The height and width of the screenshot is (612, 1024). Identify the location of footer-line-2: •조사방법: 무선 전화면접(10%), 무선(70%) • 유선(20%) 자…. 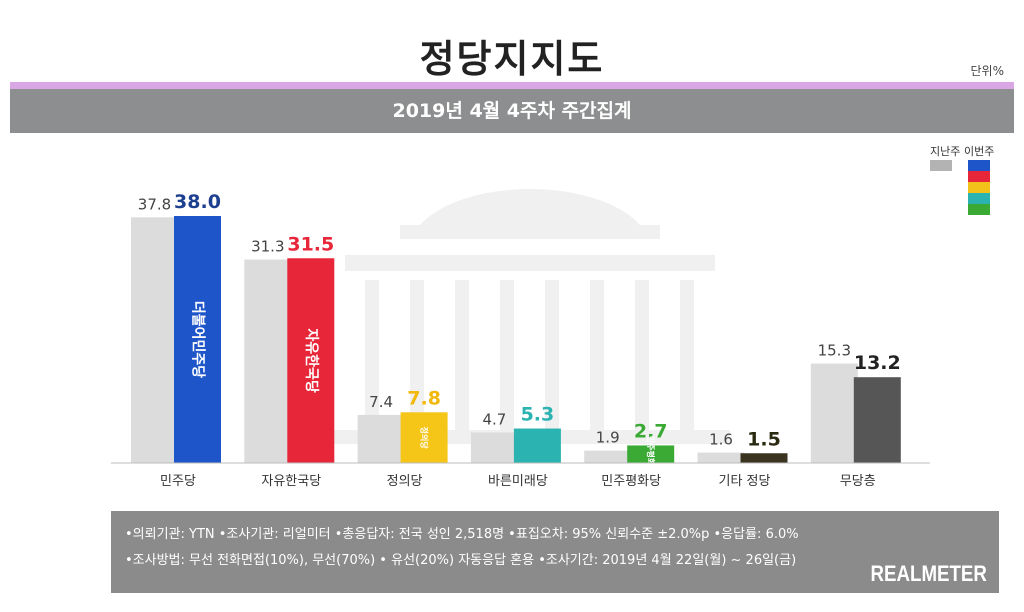
(461, 560).